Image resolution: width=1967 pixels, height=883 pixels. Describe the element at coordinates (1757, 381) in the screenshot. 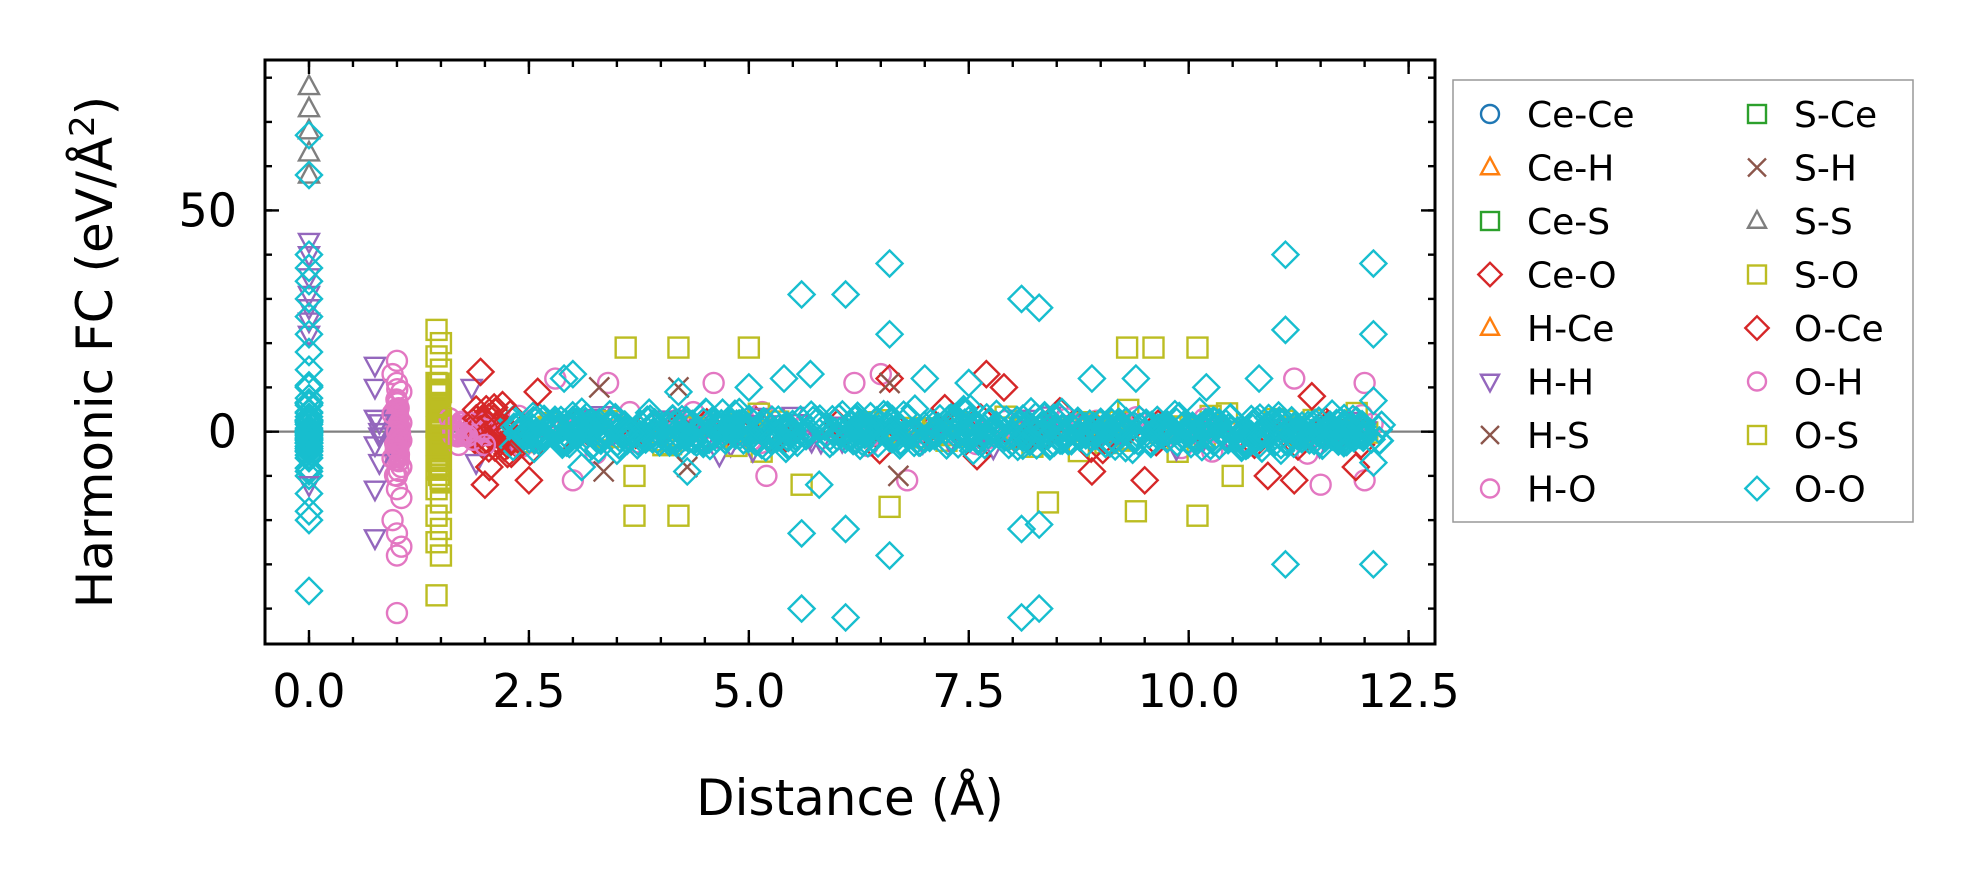

I see `legend-marker-o-h` at that location.